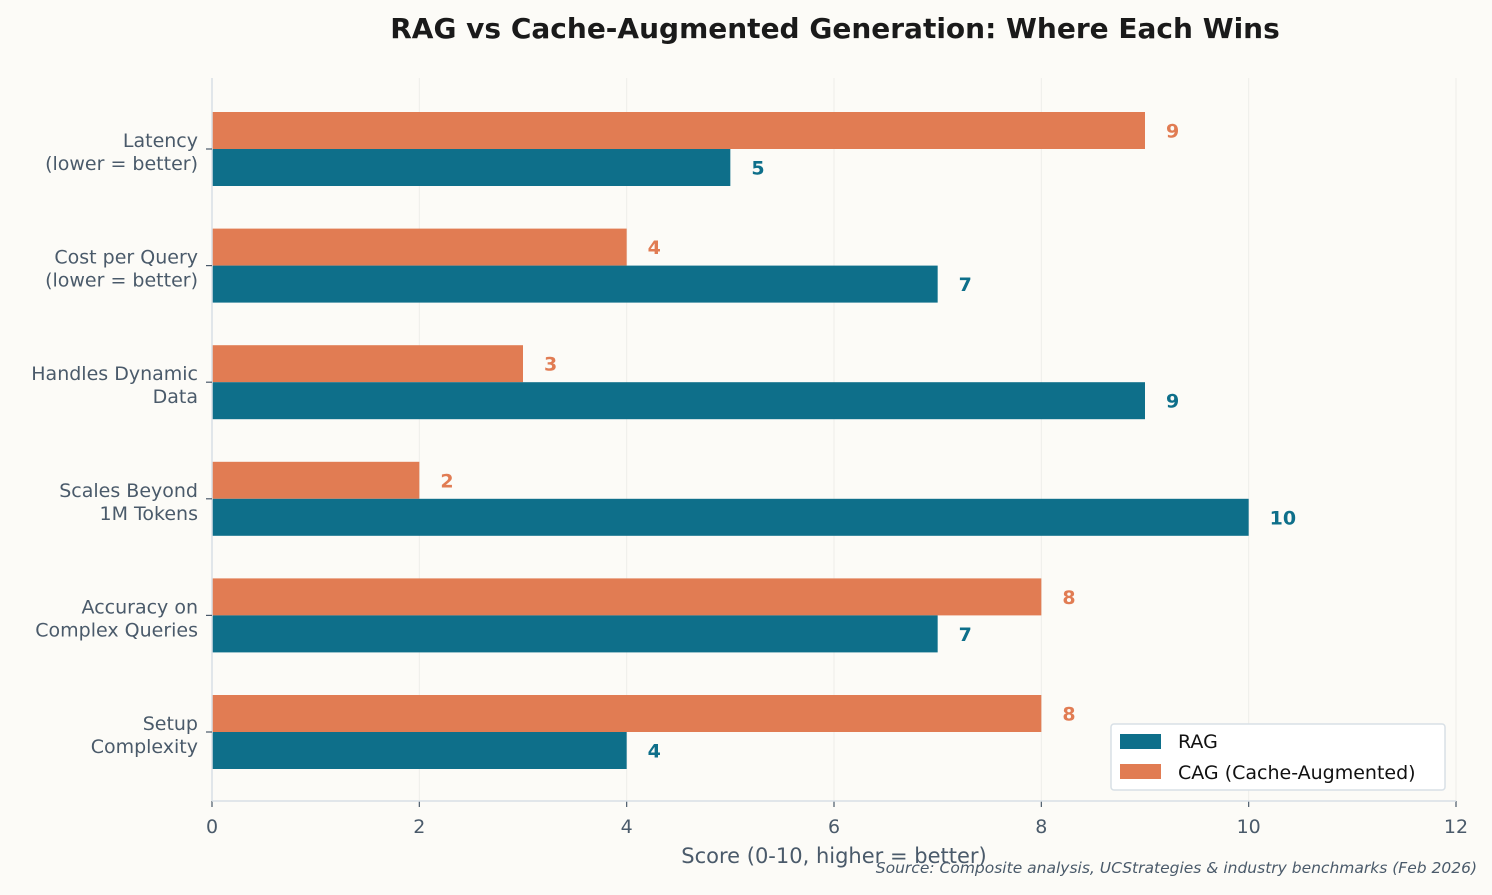  I want to click on legend: RAG CAG (Cache-Augmented), so click(1278, 757).